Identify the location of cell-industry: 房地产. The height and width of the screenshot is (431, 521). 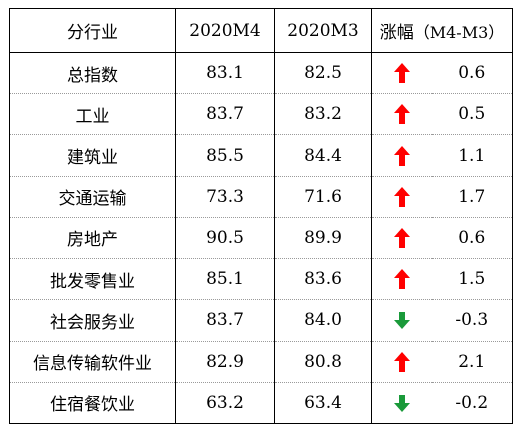
(92, 237).